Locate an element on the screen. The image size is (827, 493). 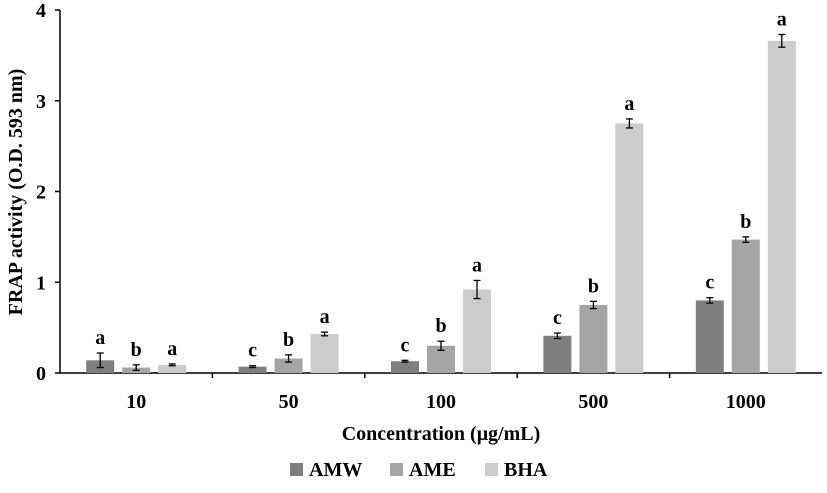
legend-swatch-bha is located at coordinates (491, 469).